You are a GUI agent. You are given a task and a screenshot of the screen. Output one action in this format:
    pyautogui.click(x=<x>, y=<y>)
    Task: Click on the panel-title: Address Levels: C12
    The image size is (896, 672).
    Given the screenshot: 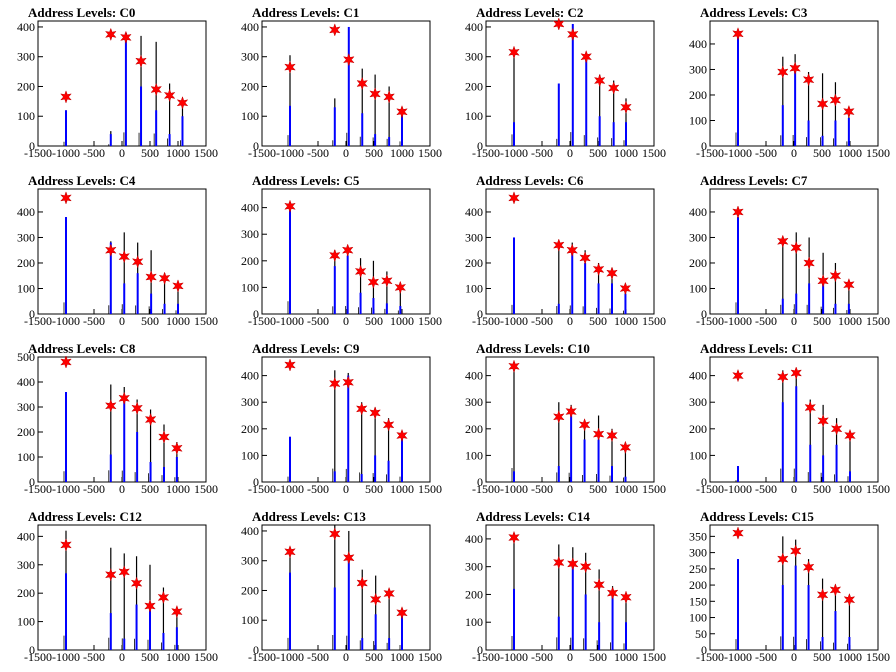 What is the action you would take?
    pyautogui.click(x=85, y=516)
    